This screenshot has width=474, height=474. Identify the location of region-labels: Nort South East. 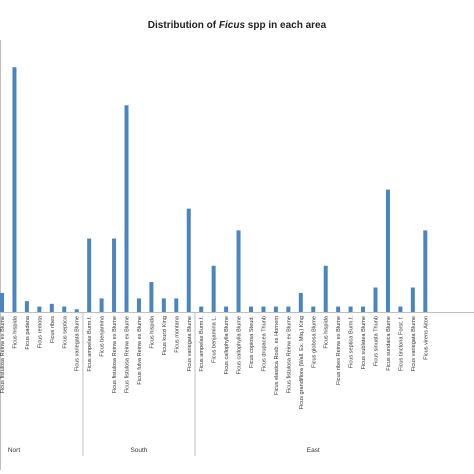
(164, 450).